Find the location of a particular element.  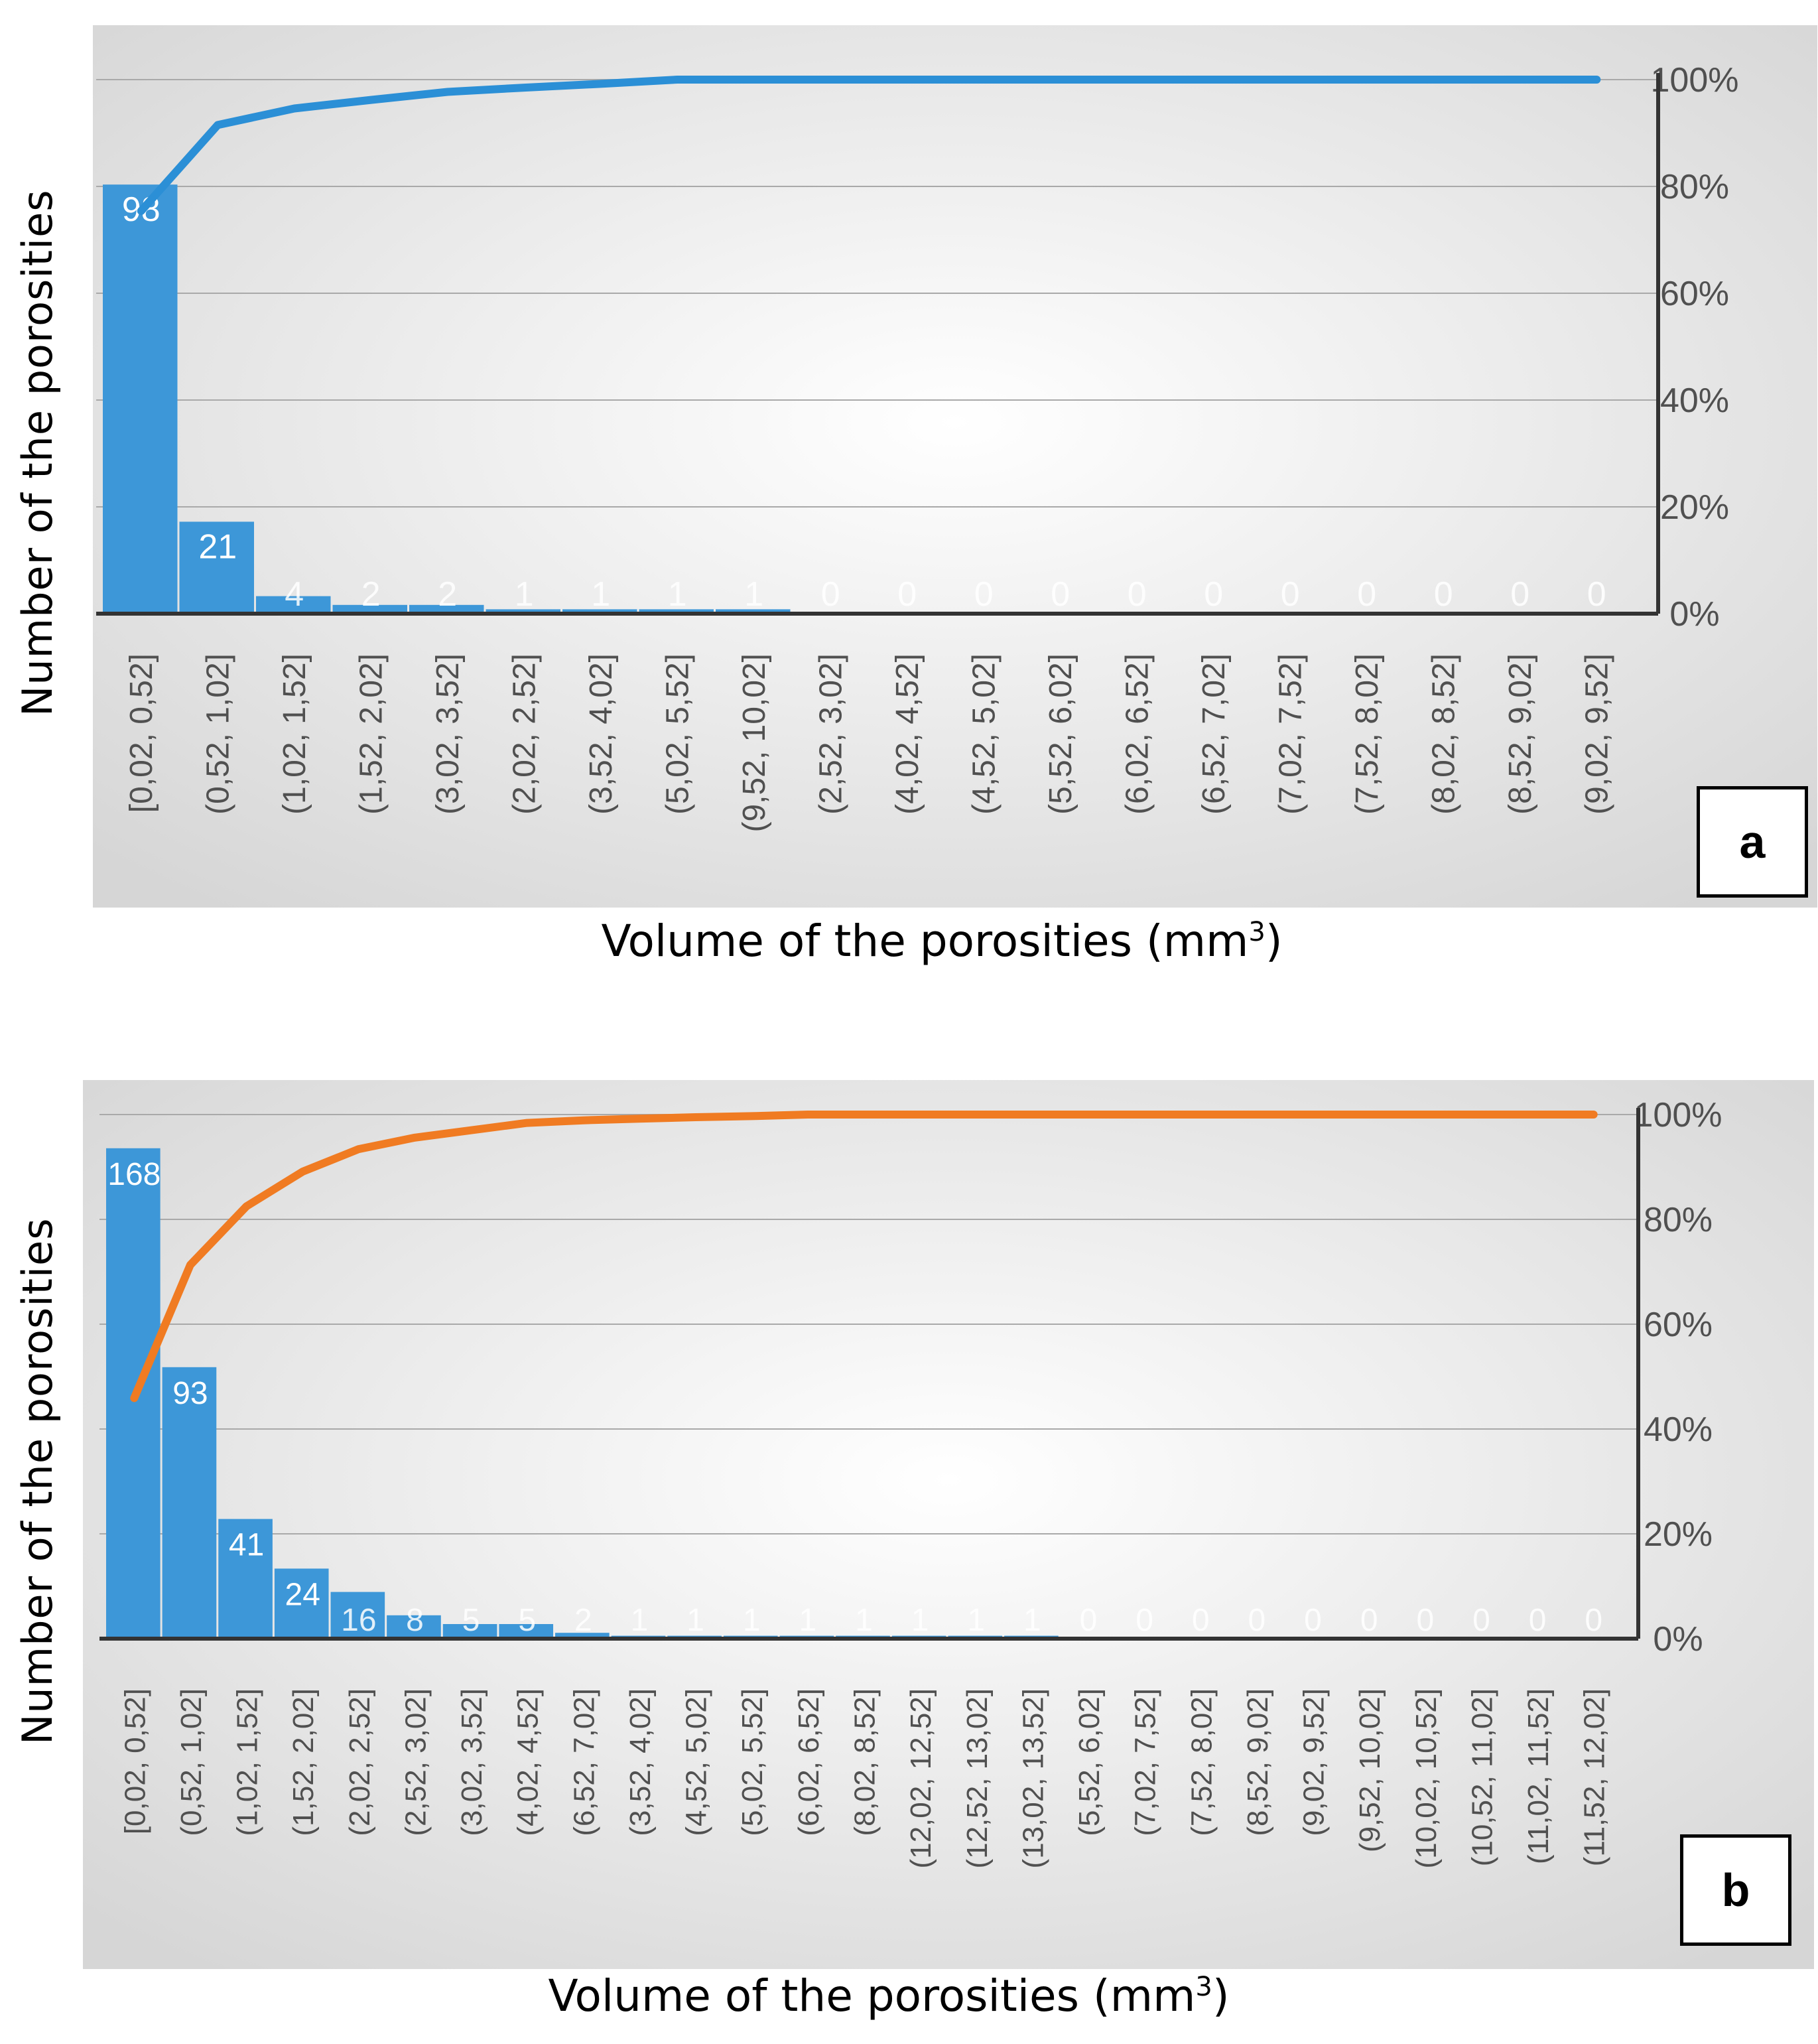

bar-data-label: 21 is located at coordinates (217, 546).